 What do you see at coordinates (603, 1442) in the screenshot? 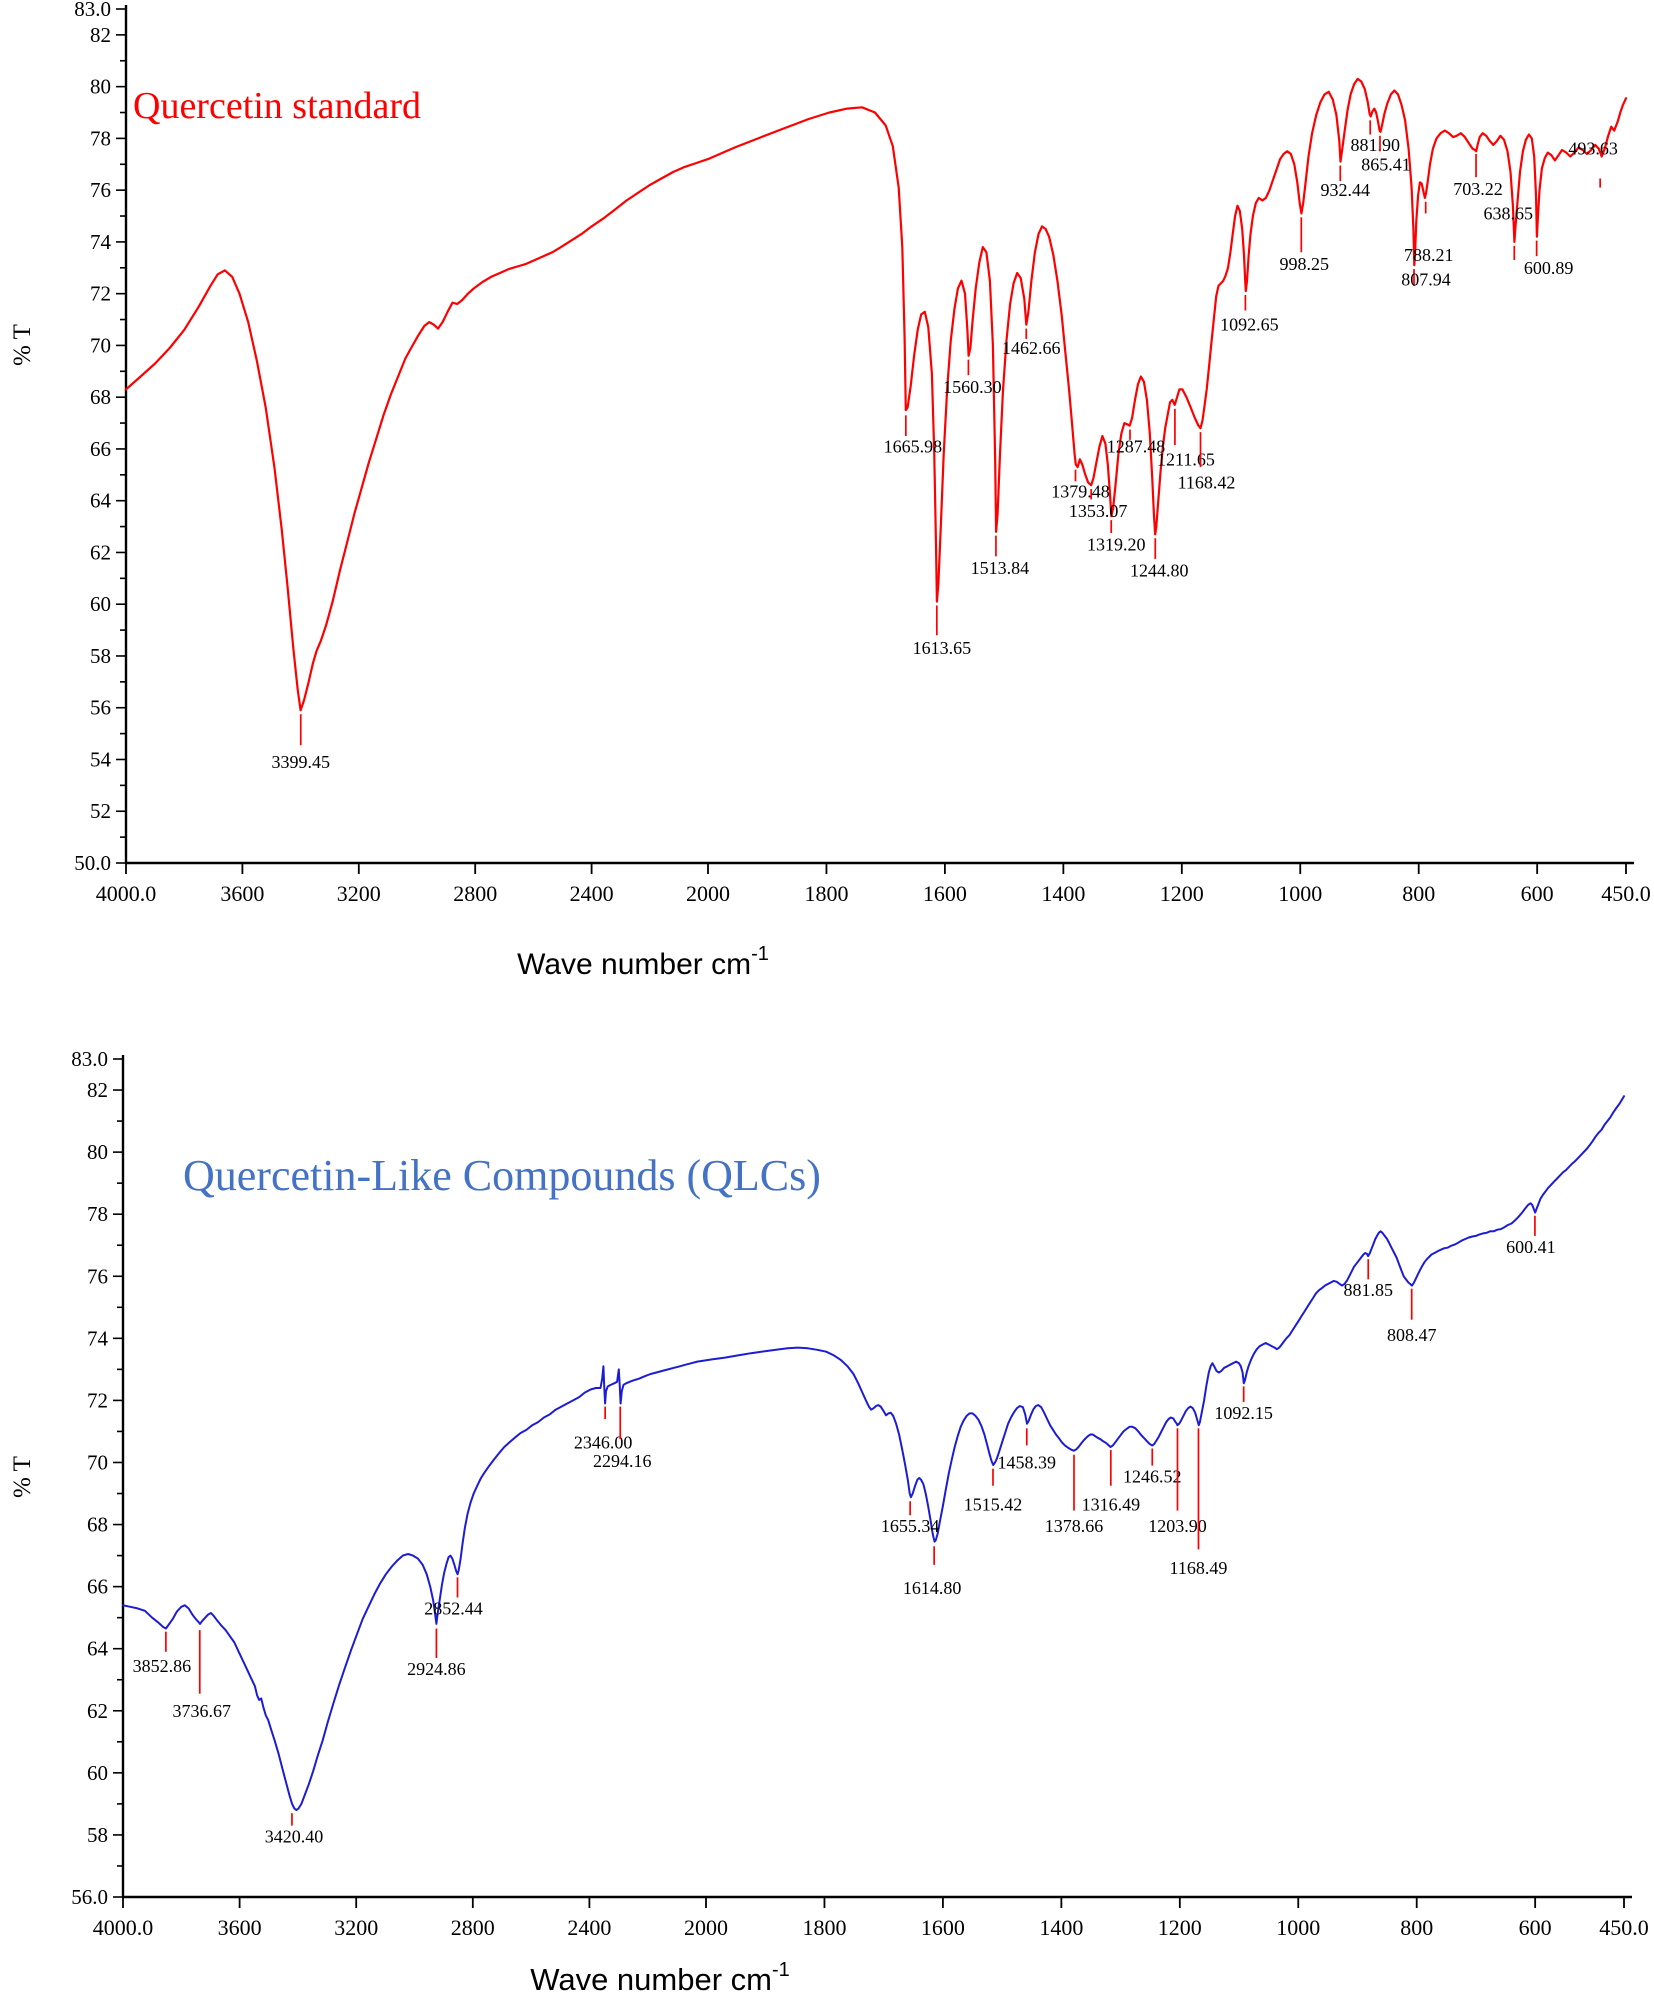
I see `peak-label: 2346.00` at bounding box center [603, 1442].